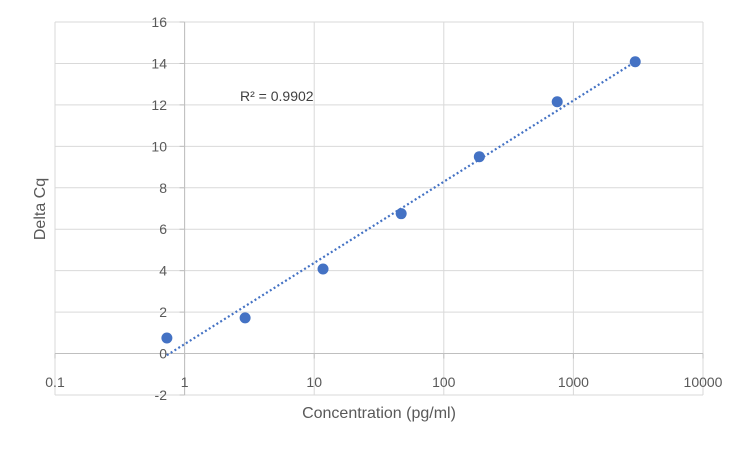 The height and width of the screenshot is (450, 750). Describe the element at coordinates (379, 413) in the screenshot. I see `x-axis-title: Concentration (pg/ml)` at that location.